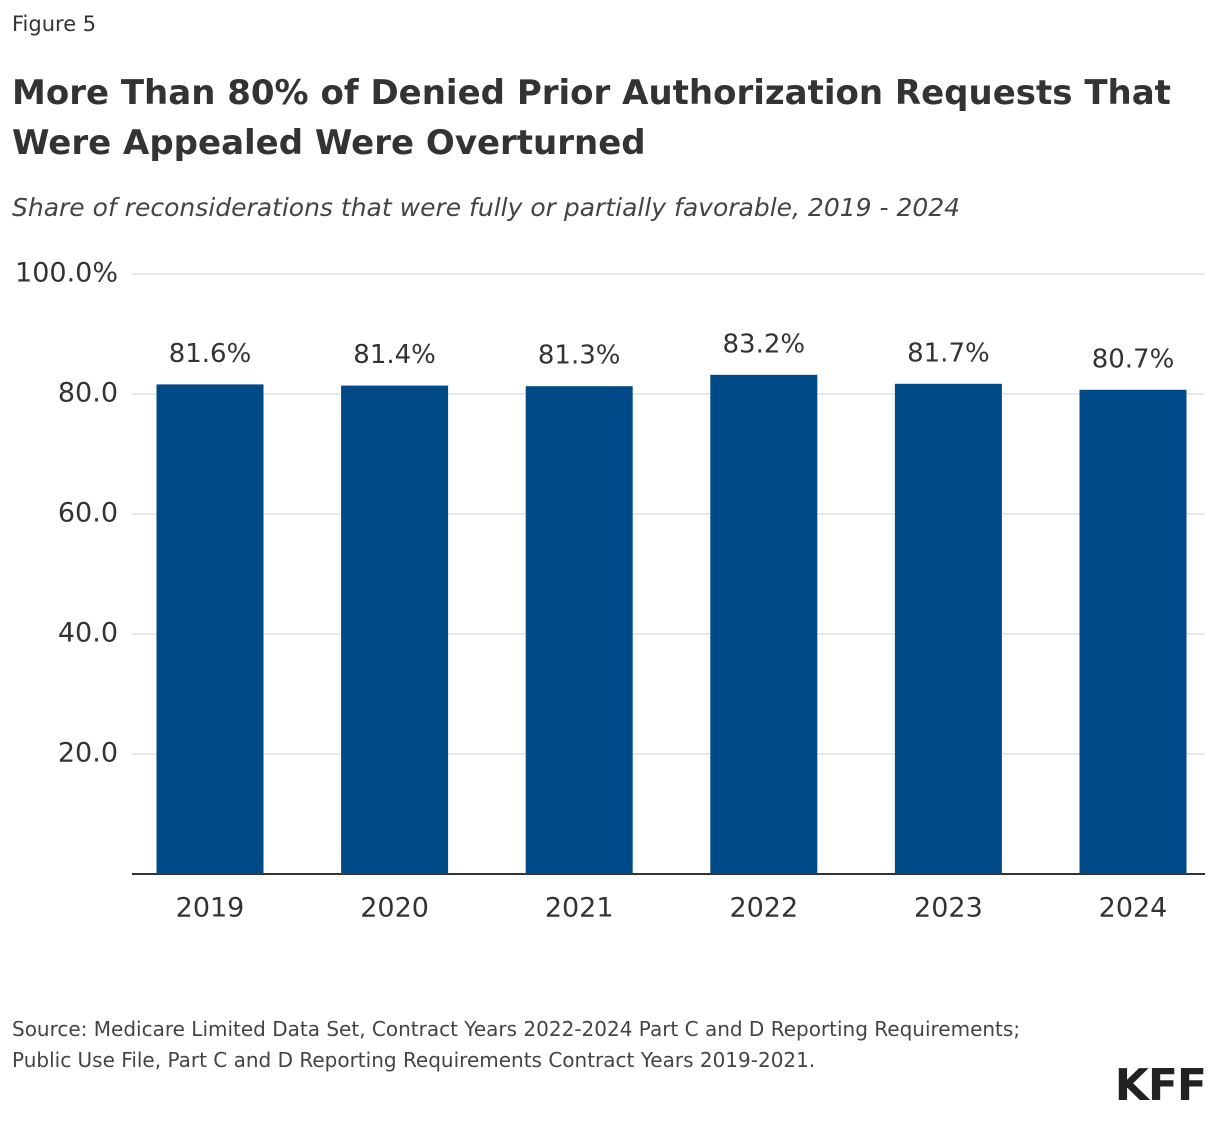  I want to click on y-tick-label: 20.0, so click(88, 753).